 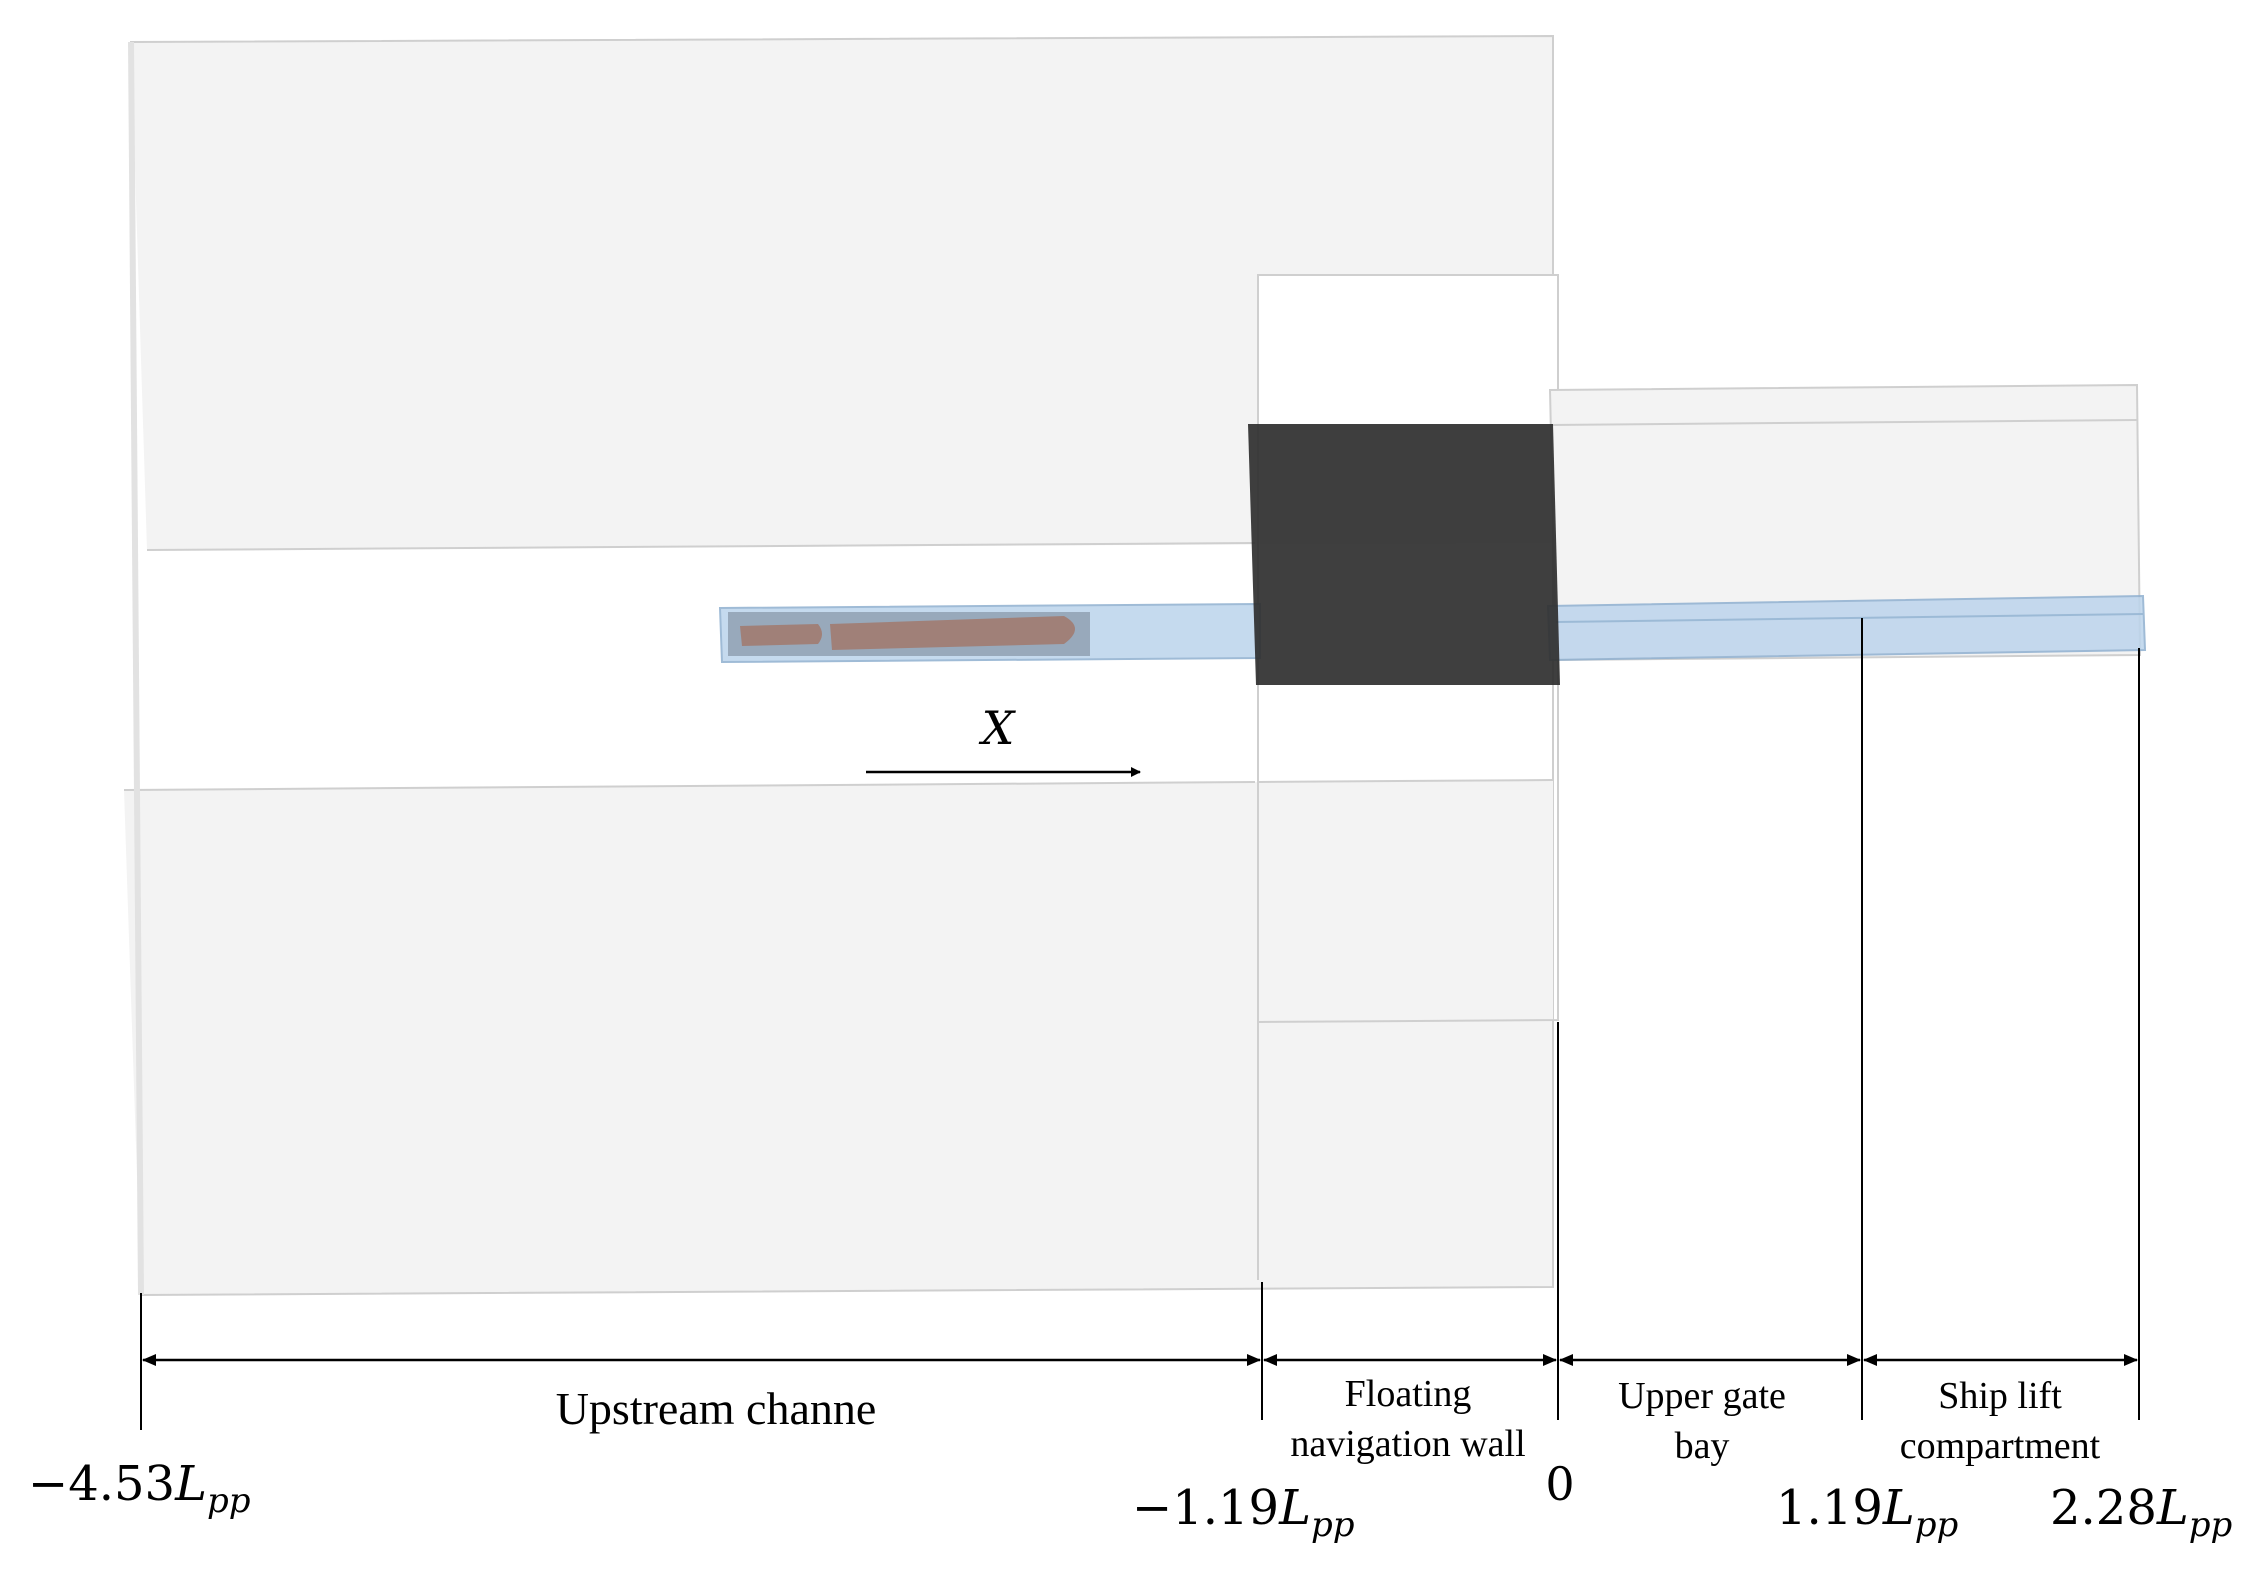 What do you see at coordinates (1405, 781) in the screenshot?
I see `wall-zone-lower-edge` at bounding box center [1405, 781].